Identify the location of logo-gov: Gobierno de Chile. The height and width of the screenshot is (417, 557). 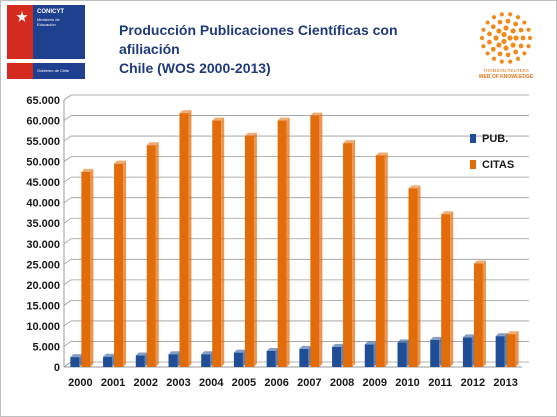
(53, 70).